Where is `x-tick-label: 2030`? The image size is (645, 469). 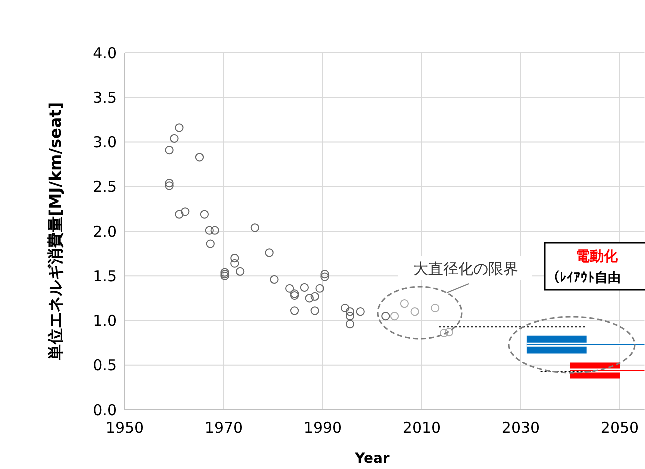 x-tick-label: 2030 is located at coordinates (521, 428).